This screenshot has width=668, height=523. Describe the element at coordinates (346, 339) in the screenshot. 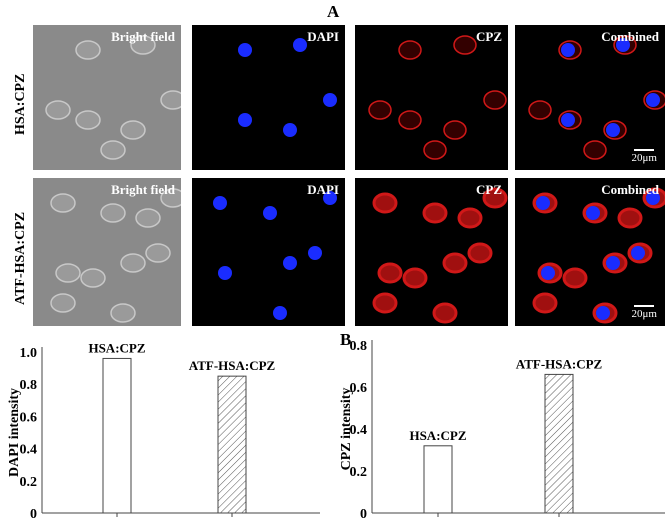

I see `panel-b-letter: B` at that location.